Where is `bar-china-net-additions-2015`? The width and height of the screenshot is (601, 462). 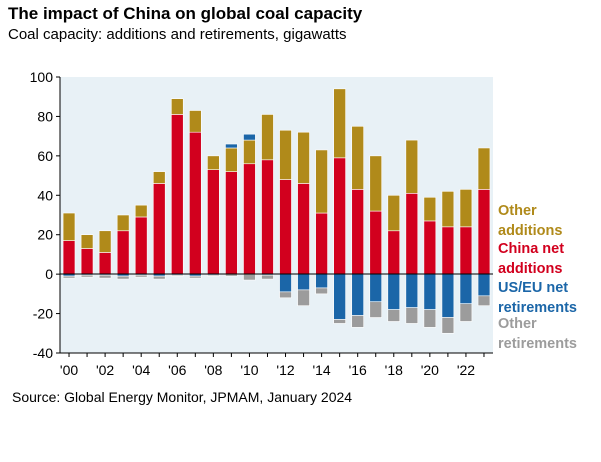
bar-china-net-additions-2015 is located at coordinates (339, 216).